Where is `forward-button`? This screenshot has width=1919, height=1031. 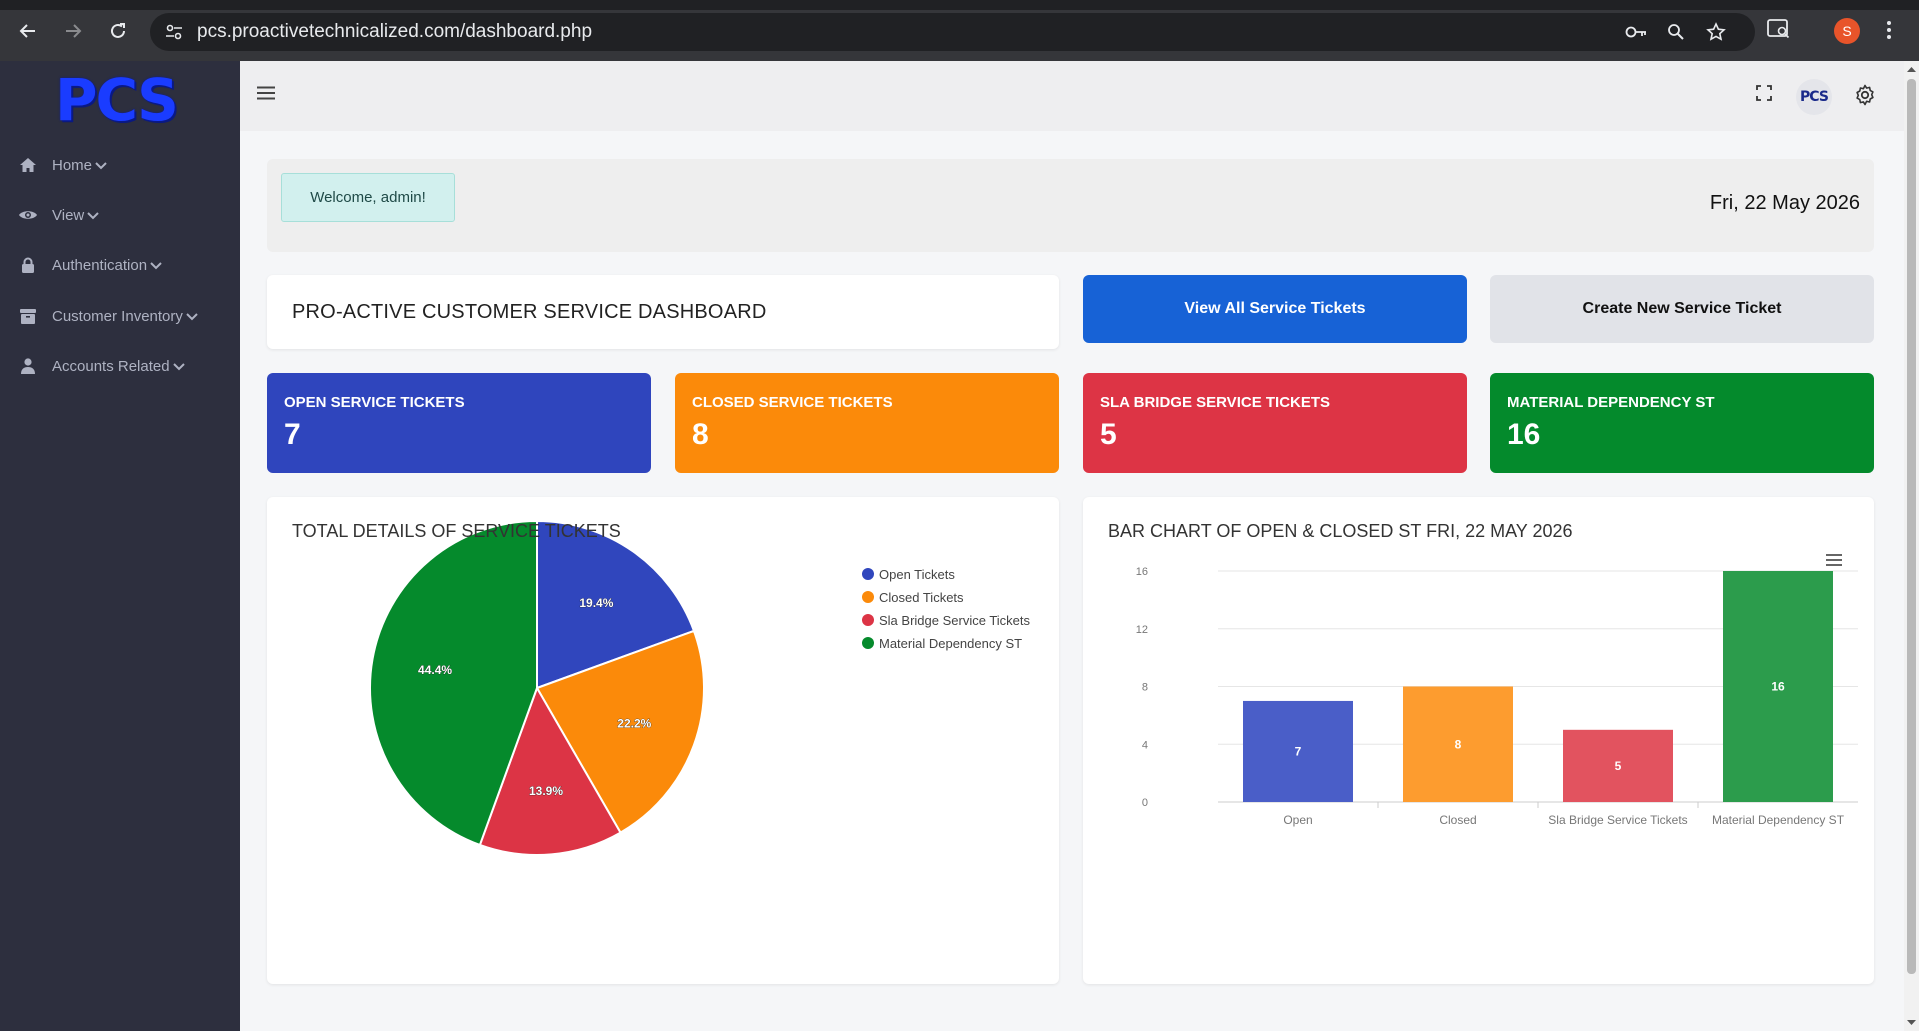 forward-button is located at coordinates (73, 31).